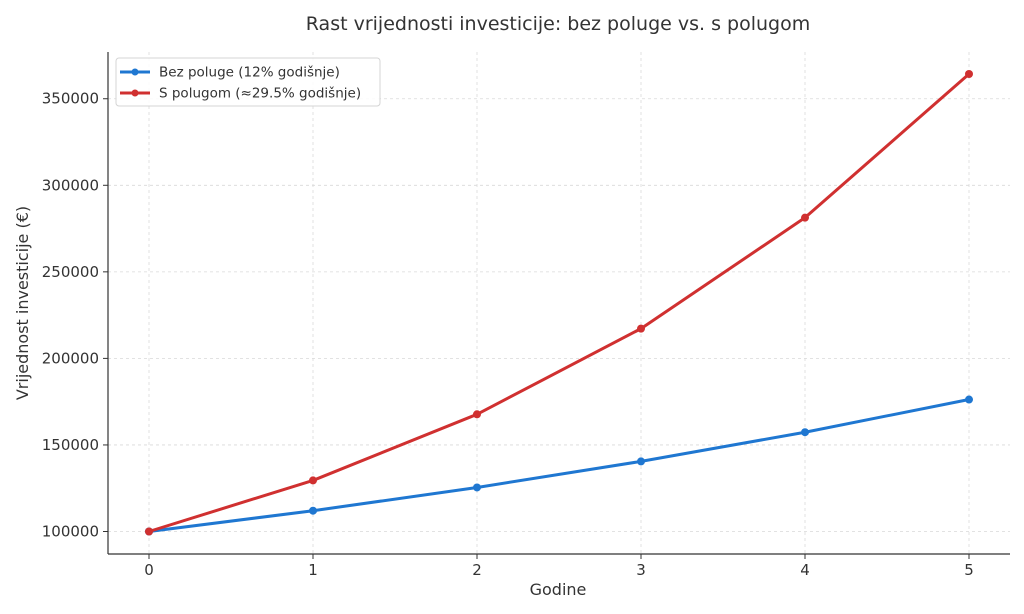 The height and width of the screenshot is (614, 1024). Describe the element at coordinates (70, 531) in the screenshot. I see `y-tick-label: 100000` at that location.